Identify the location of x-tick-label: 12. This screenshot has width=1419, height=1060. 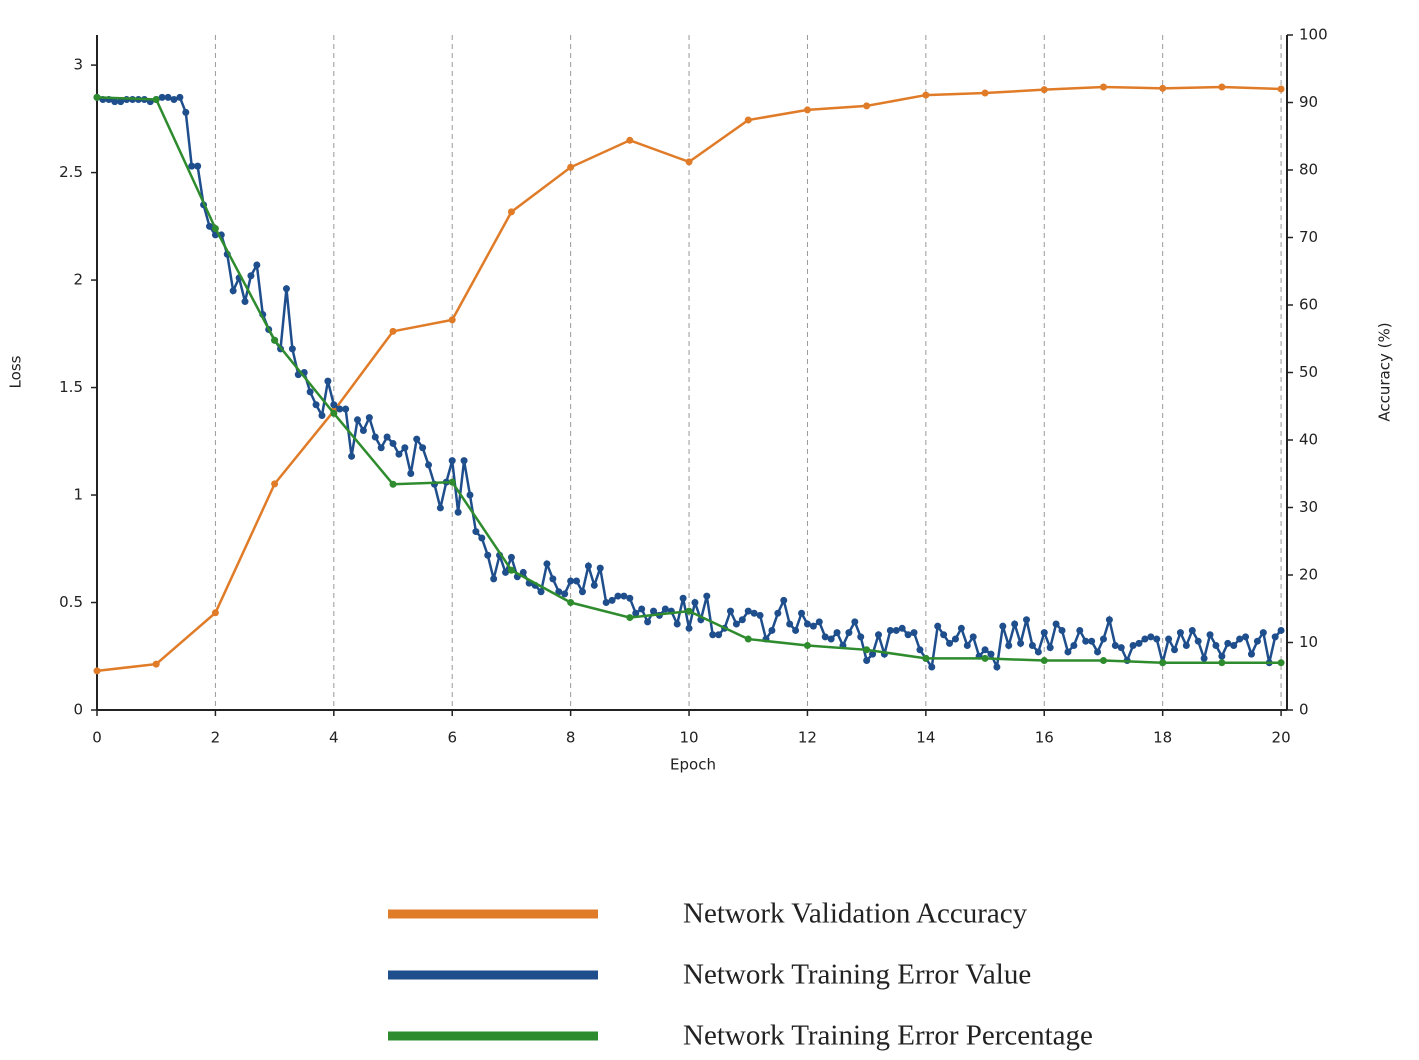
(807, 738).